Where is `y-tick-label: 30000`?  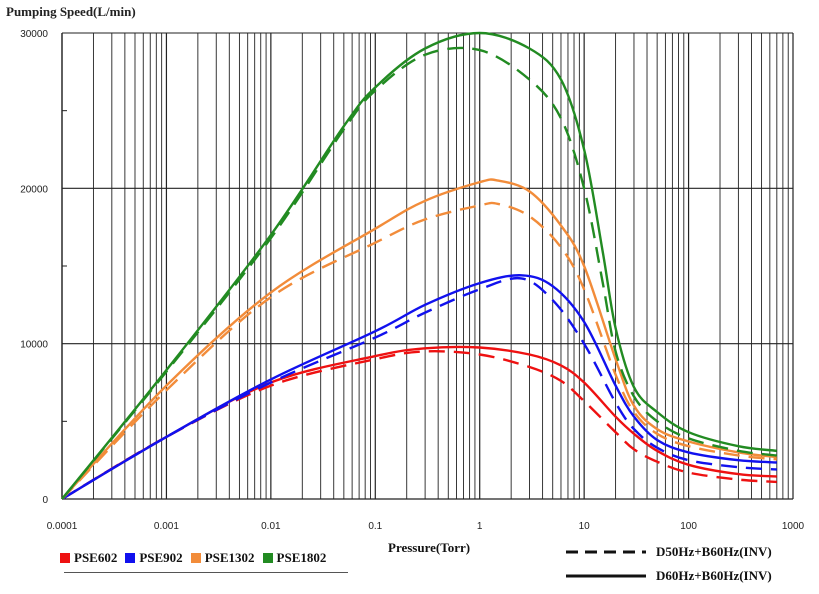
y-tick-label: 30000 is located at coordinates (34, 34).